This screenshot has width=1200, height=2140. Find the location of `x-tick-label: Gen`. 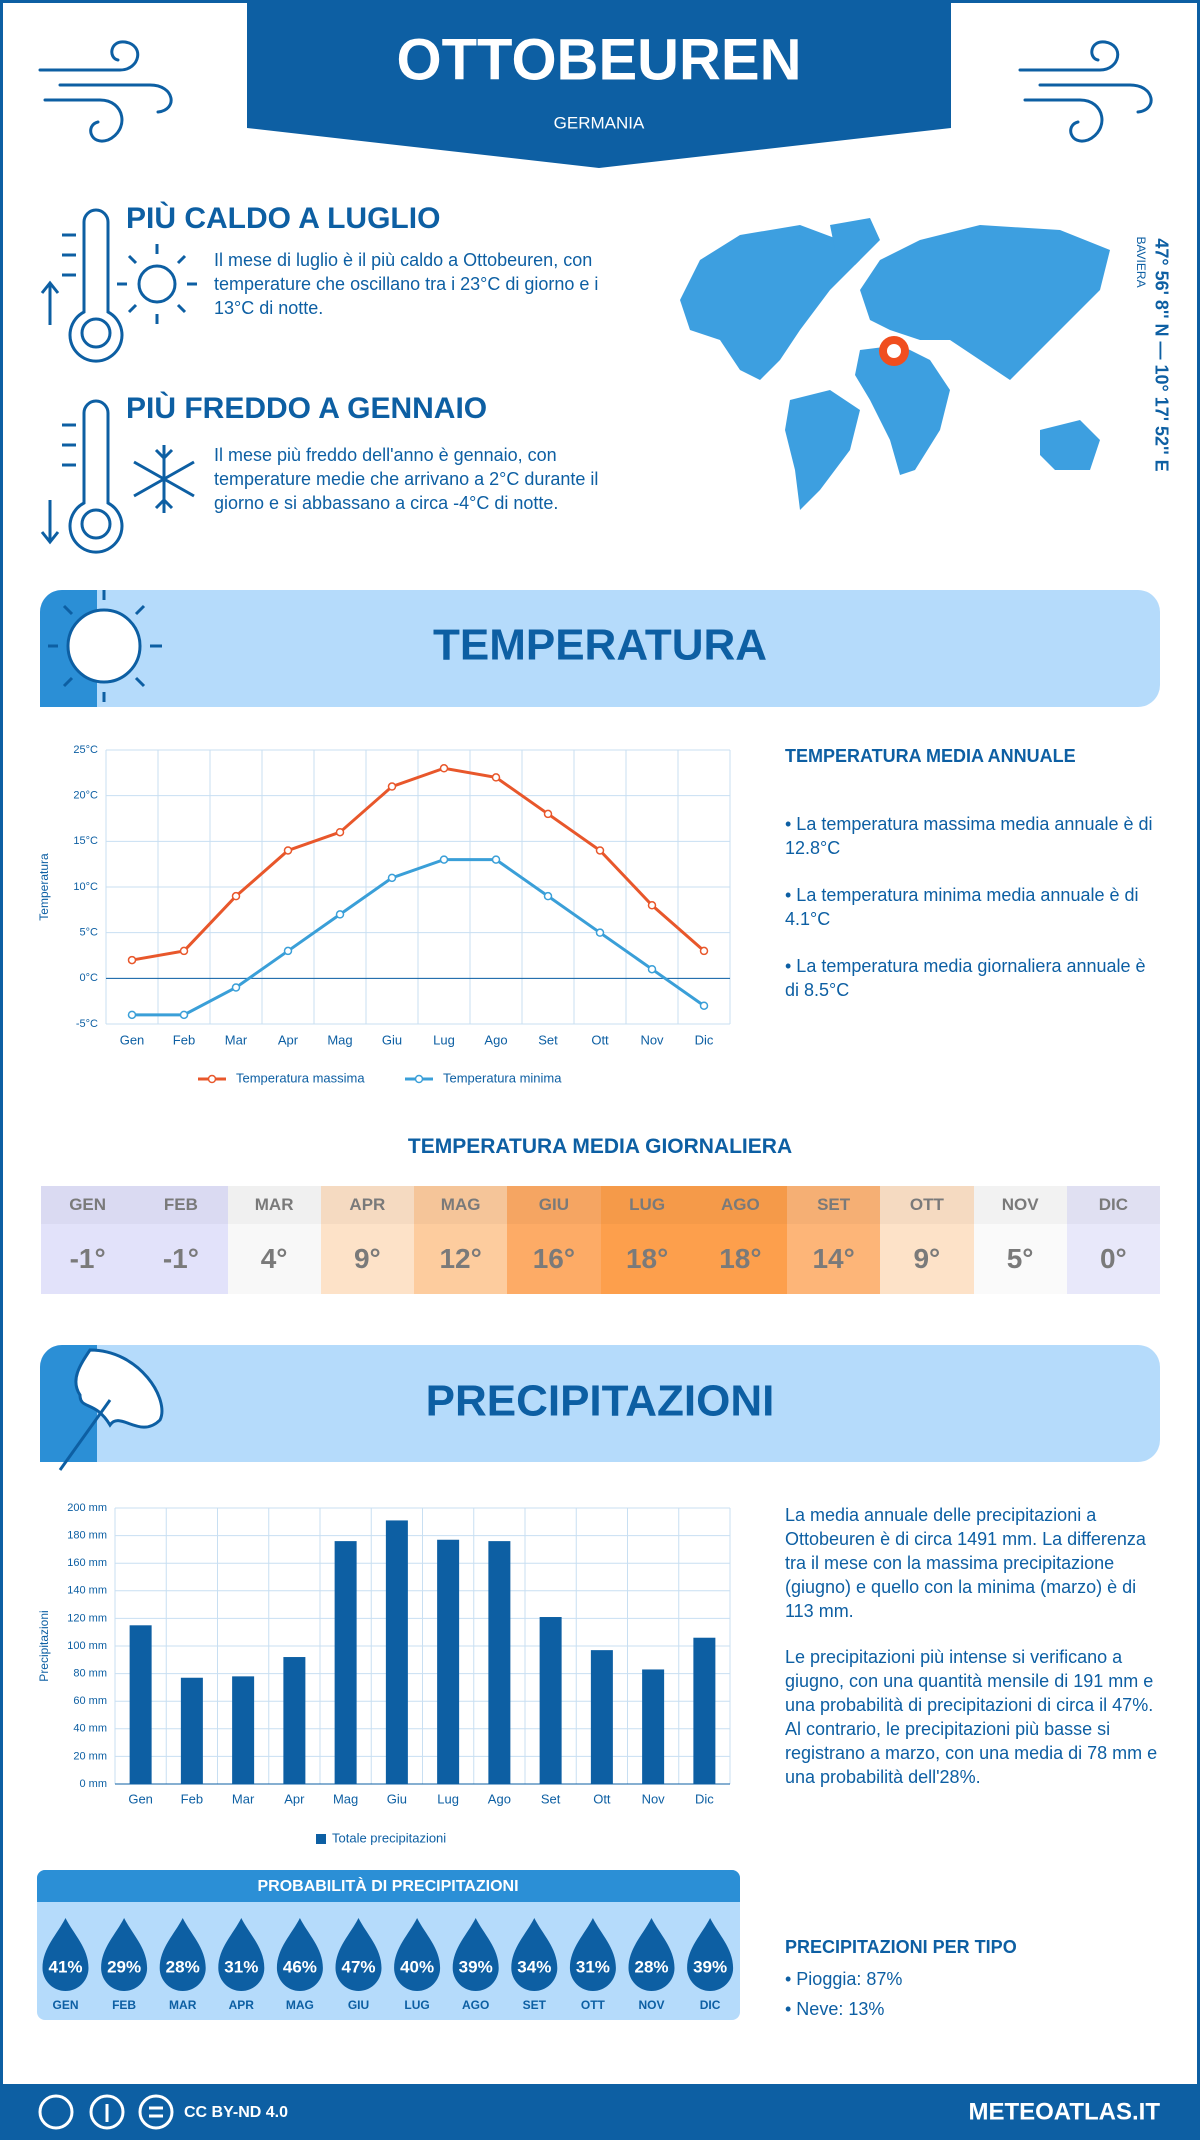

x-tick-label: Gen is located at coordinates (132, 1039).